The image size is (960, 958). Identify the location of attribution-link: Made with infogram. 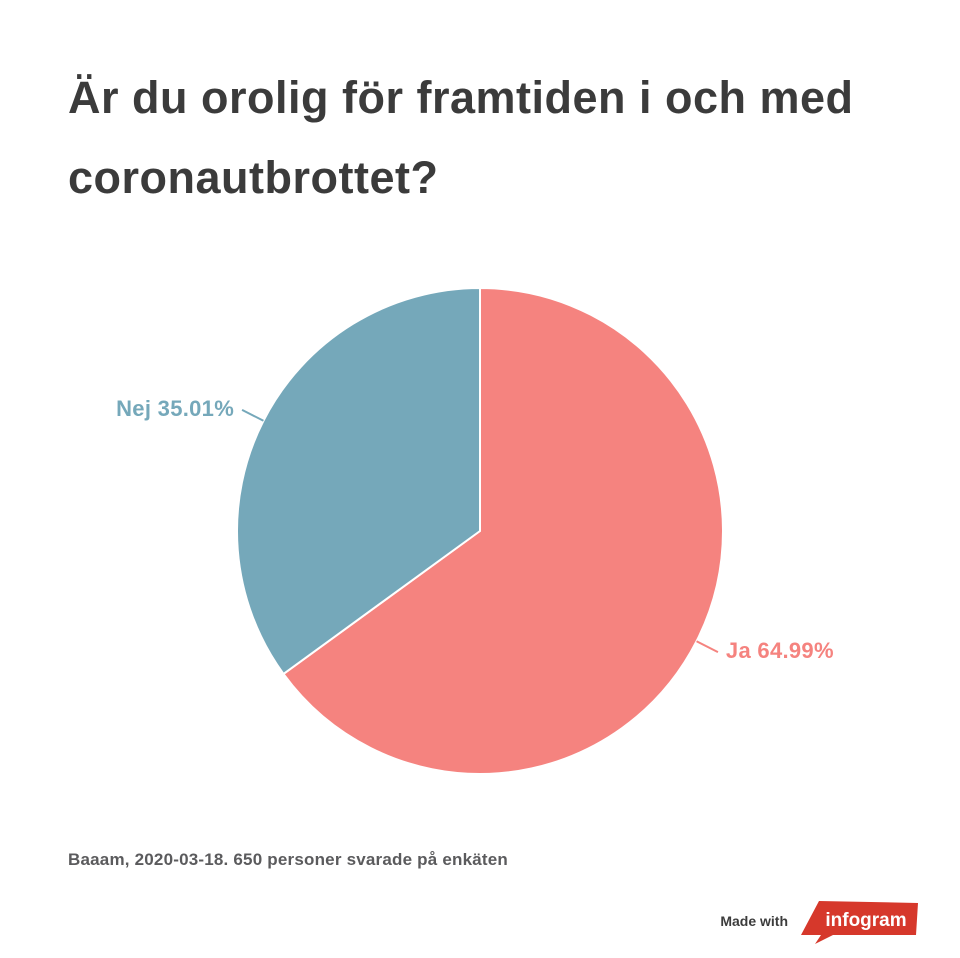
(820, 923).